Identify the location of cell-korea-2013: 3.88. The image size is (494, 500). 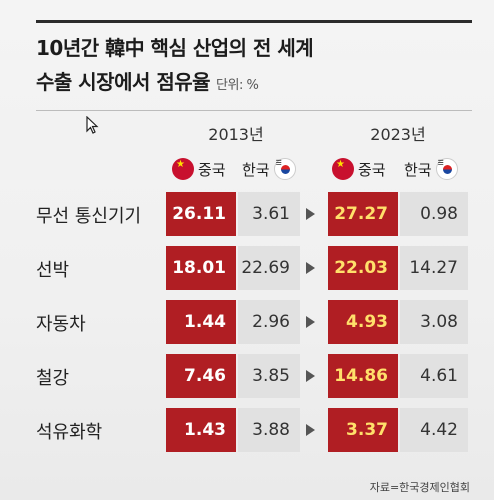
(269, 430).